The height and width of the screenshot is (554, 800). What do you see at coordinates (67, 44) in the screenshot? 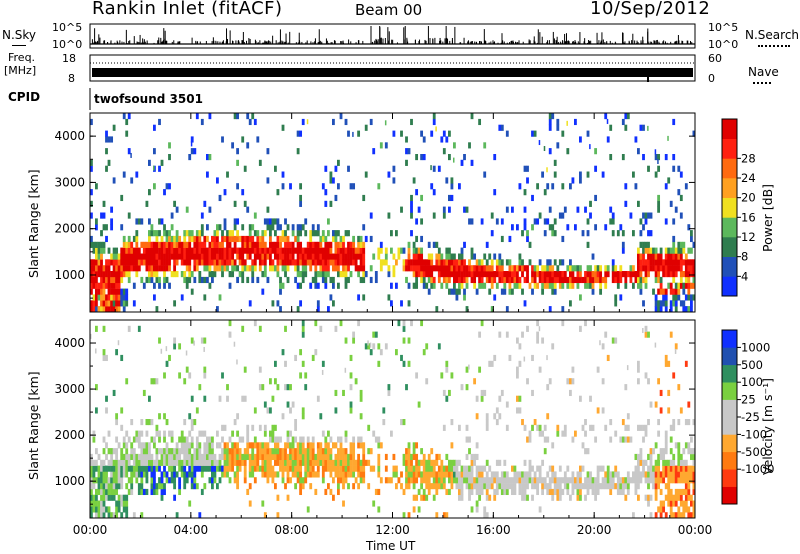
I see `nsky-tick-bottom: 10^0` at bounding box center [67, 44].